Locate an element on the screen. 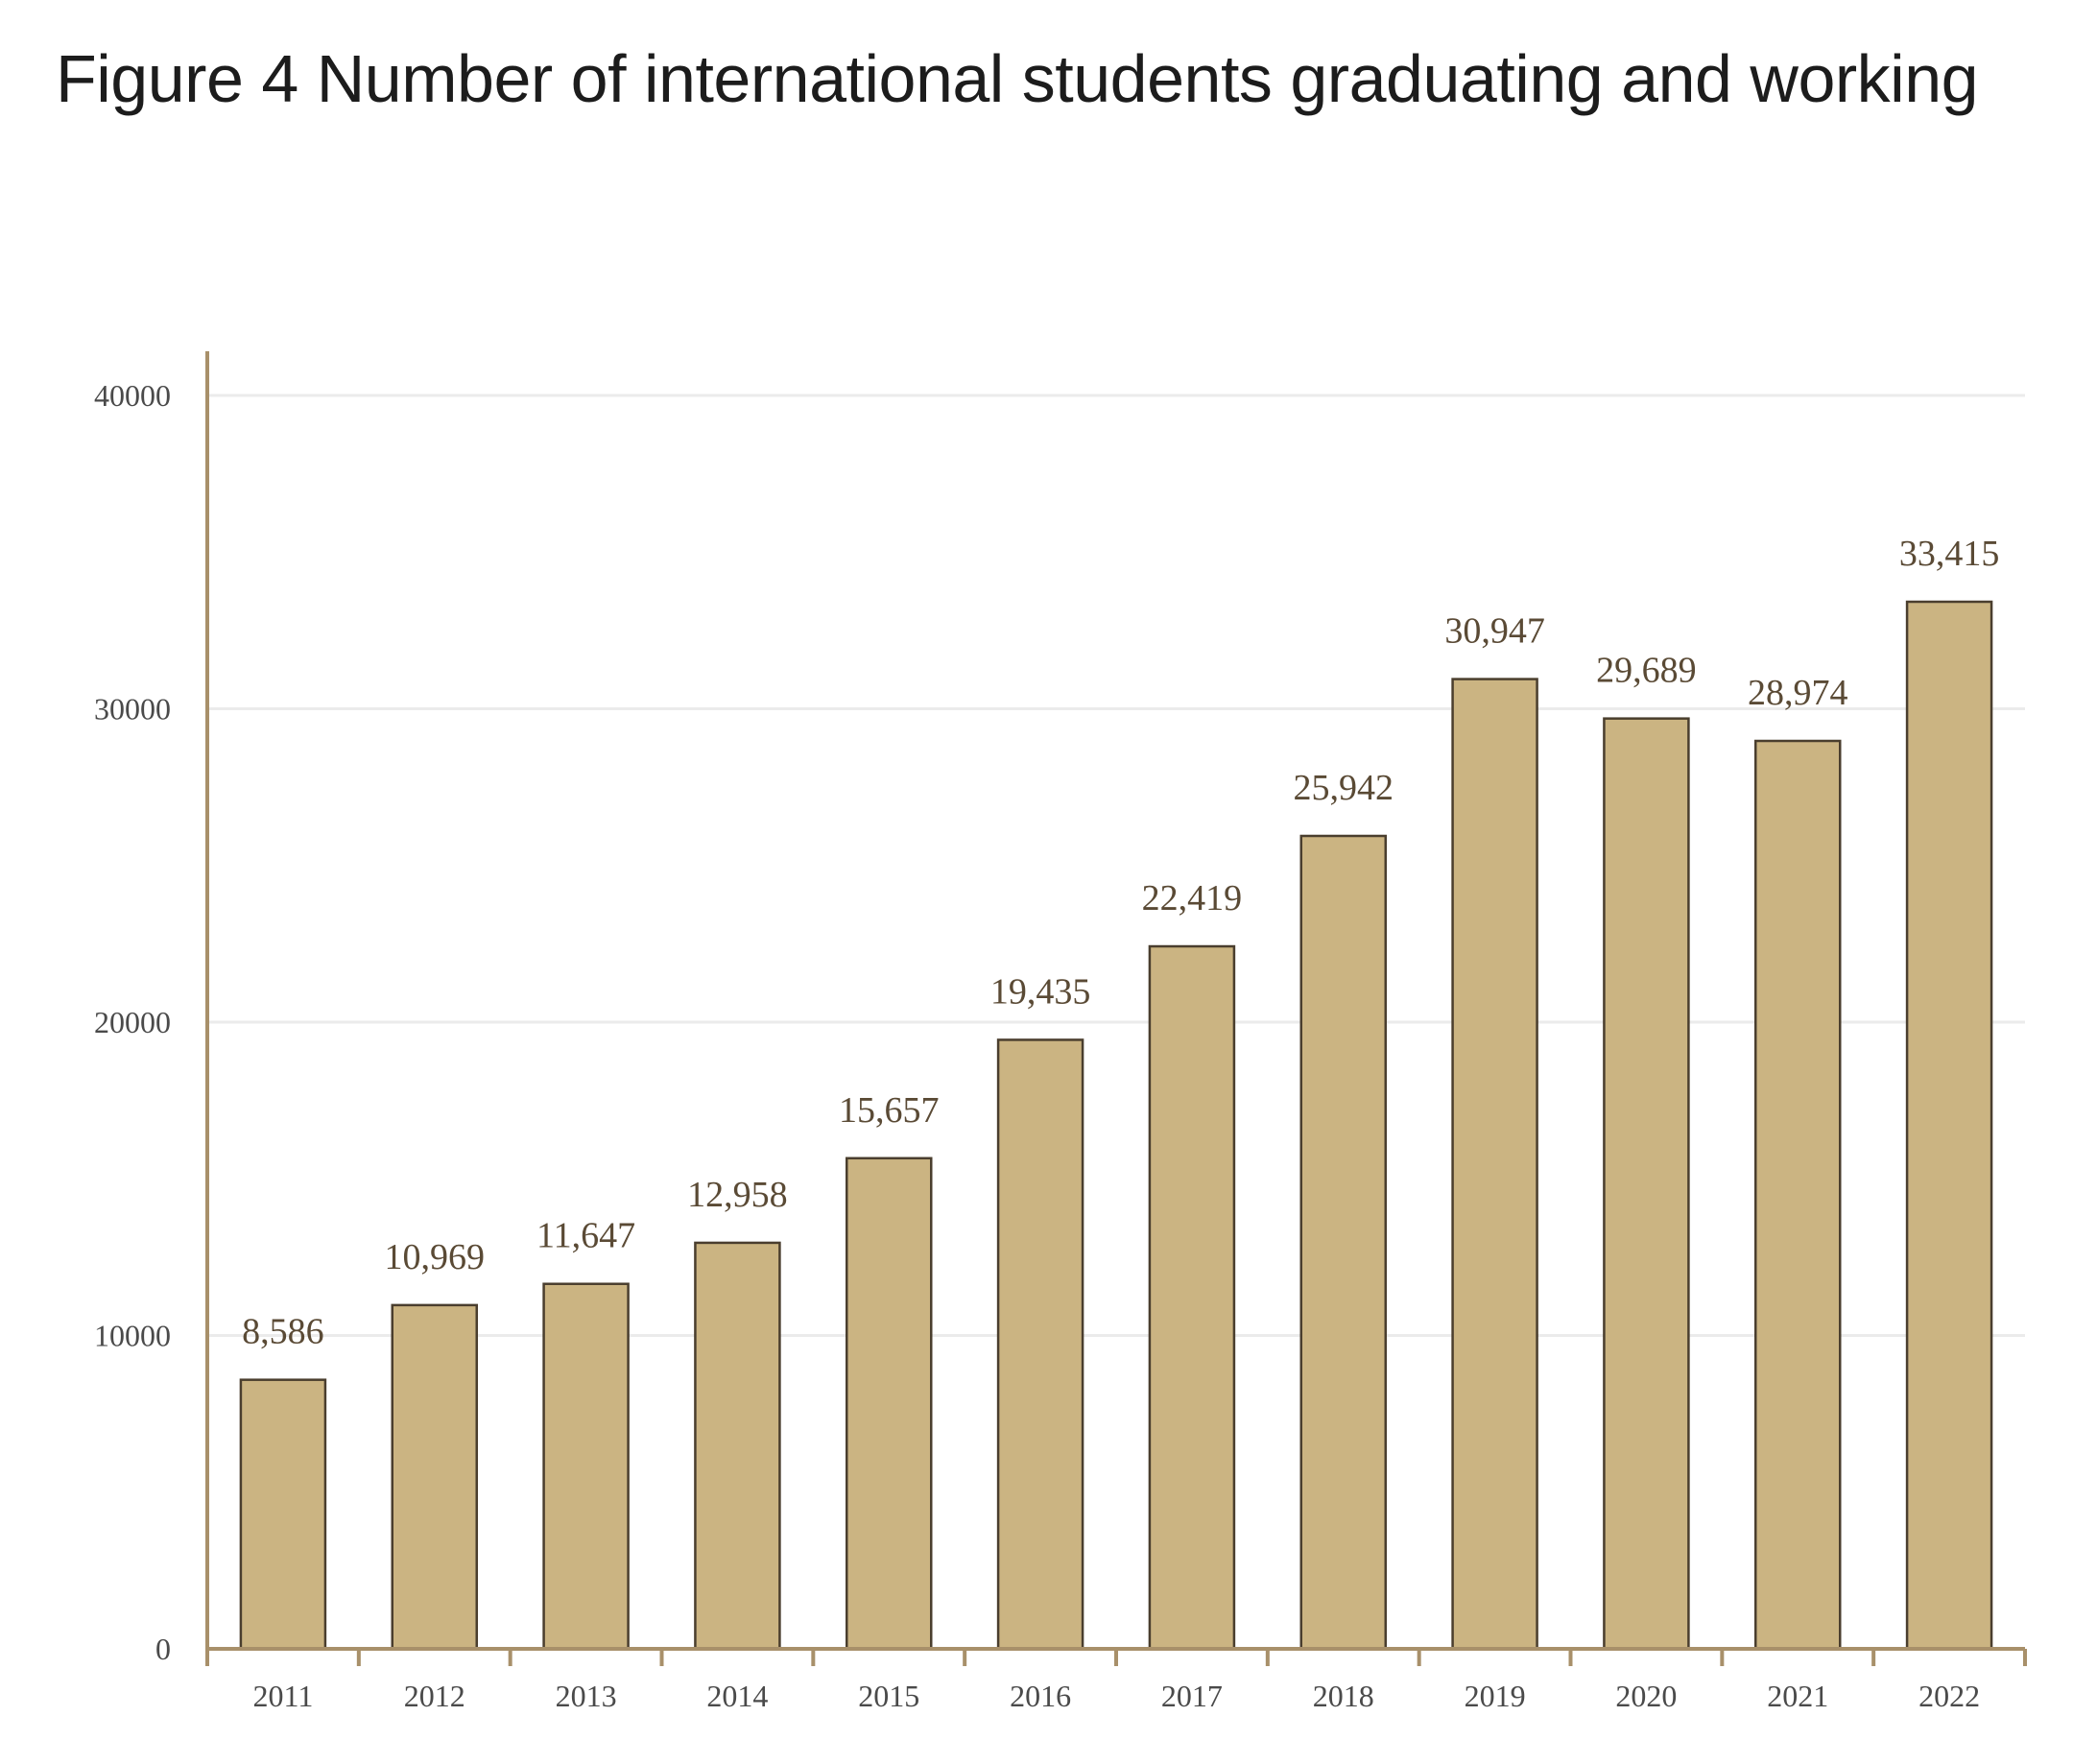  x-tick-label: 2019 is located at coordinates (1495, 1696).